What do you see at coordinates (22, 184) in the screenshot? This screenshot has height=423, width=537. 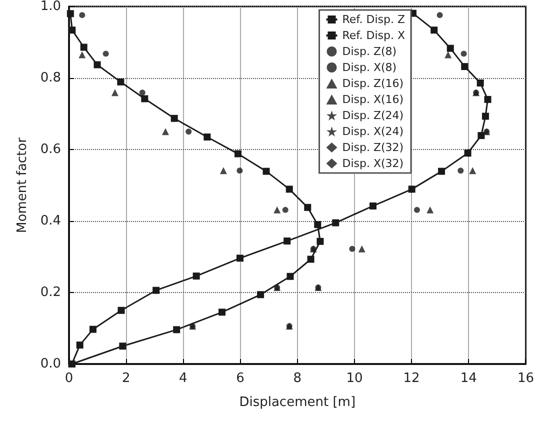 I see `y-axis-title: Moment factor` at bounding box center [22, 184].